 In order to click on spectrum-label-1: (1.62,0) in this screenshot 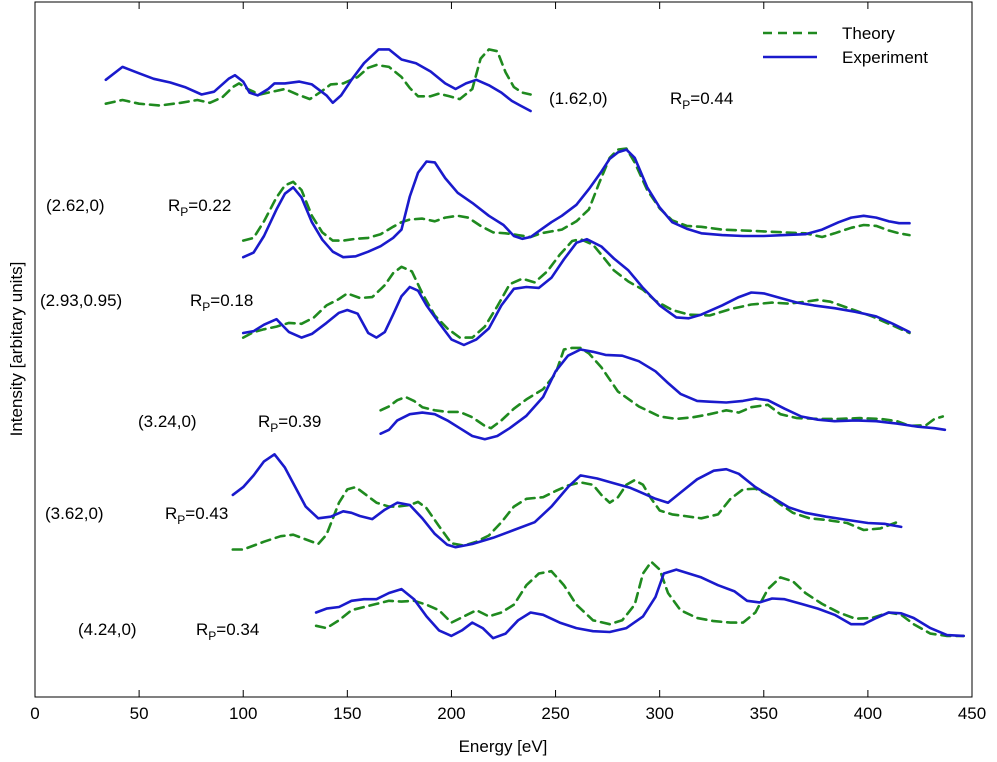, I will do `click(578, 98)`.